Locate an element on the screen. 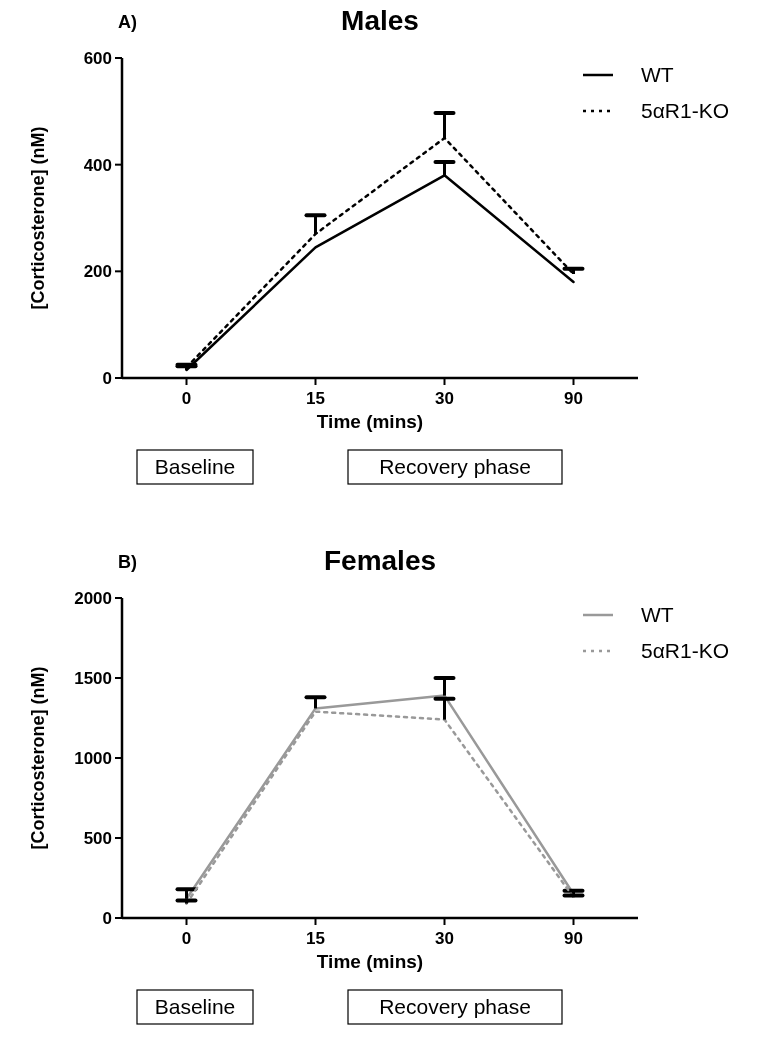 This screenshot has height=1040, width=763. y-tick-label: 2000 is located at coordinates (93, 598).